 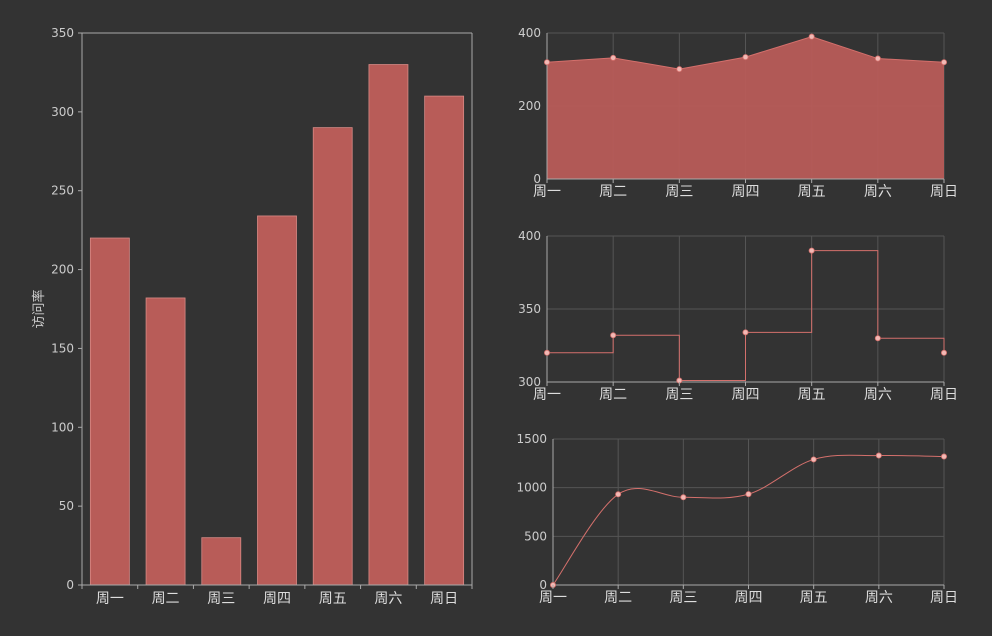 I want to click on y-axis-label: 访问率, so click(x=39, y=308).